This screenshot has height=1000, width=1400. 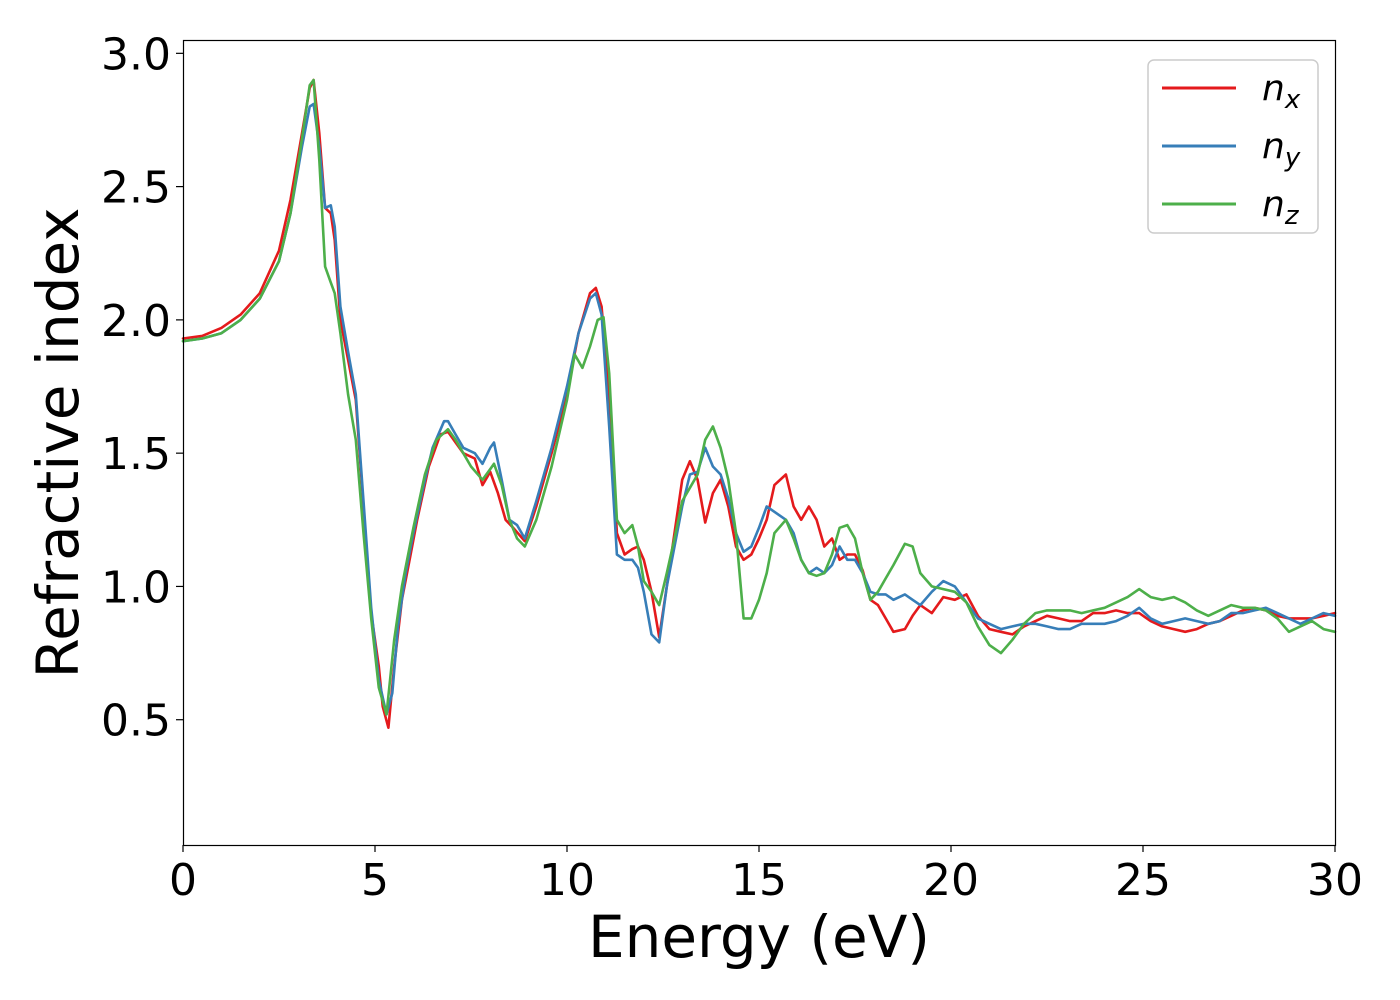 What do you see at coordinates (136, 454) in the screenshot?
I see `y-tick-label: 1.5` at bounding box center [136, 454].